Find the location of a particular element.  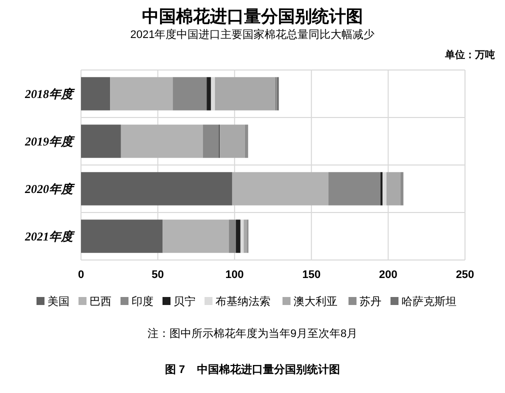

x-tick-label: 0 is located at coordinates (81, 275).